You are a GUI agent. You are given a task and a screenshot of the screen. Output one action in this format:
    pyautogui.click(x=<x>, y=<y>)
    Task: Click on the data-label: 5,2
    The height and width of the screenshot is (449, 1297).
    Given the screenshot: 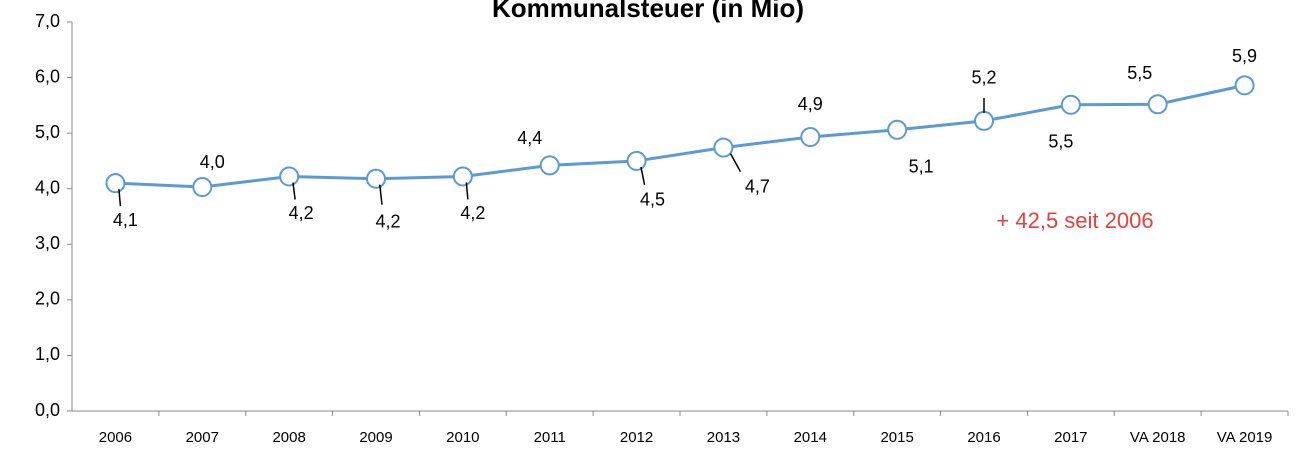 What is the action you would take?
    pyautogui.click(x=983, y=78)
    